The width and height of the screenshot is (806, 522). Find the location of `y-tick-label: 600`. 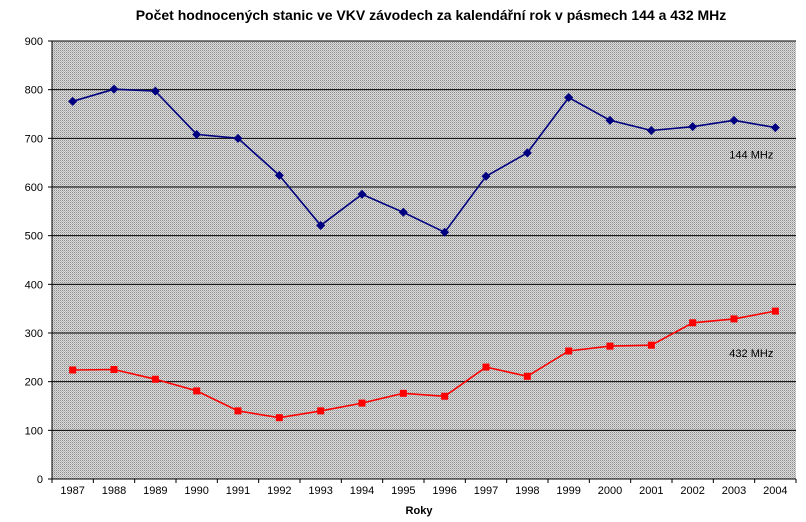

y-tick-label: 600 is located at coordinates (34, 188).